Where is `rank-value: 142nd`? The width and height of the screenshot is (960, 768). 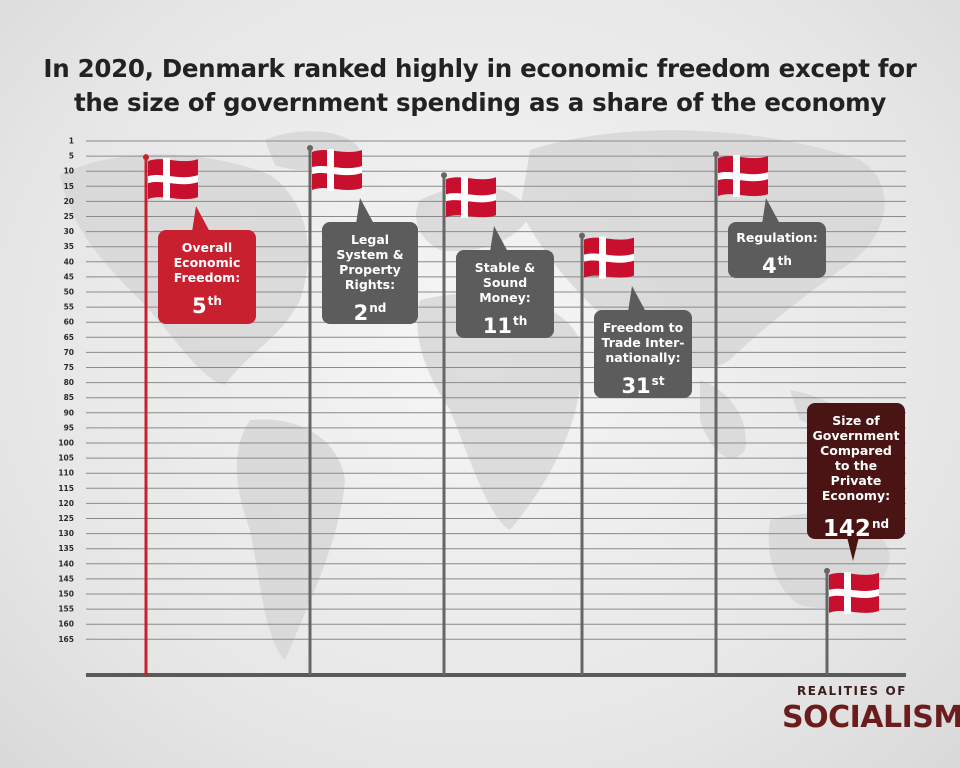 rank-value: 142nd is located at coordinates (856, 526).